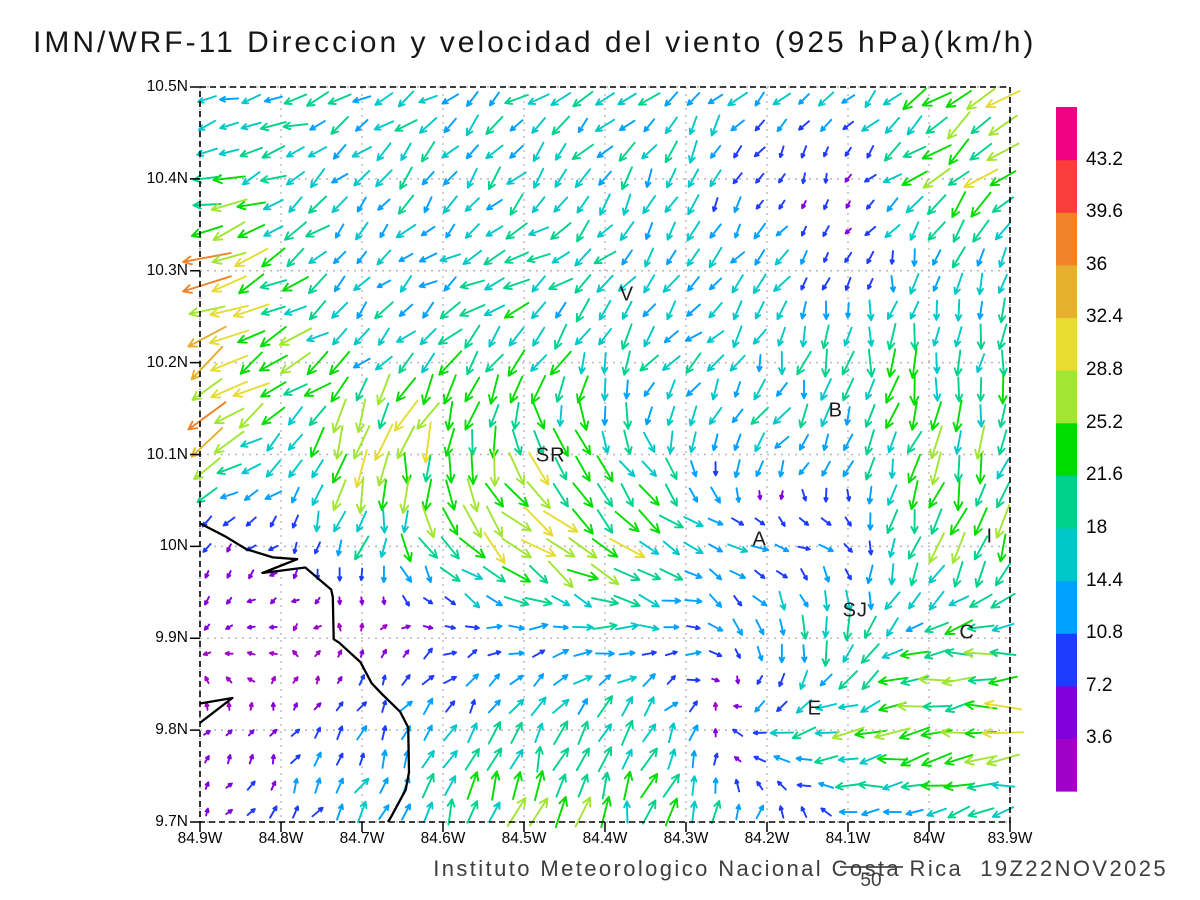 The width and height of the screenshot is (1200, 900). I want to click on y-tick-label: 9.8N, so click(171, 730).